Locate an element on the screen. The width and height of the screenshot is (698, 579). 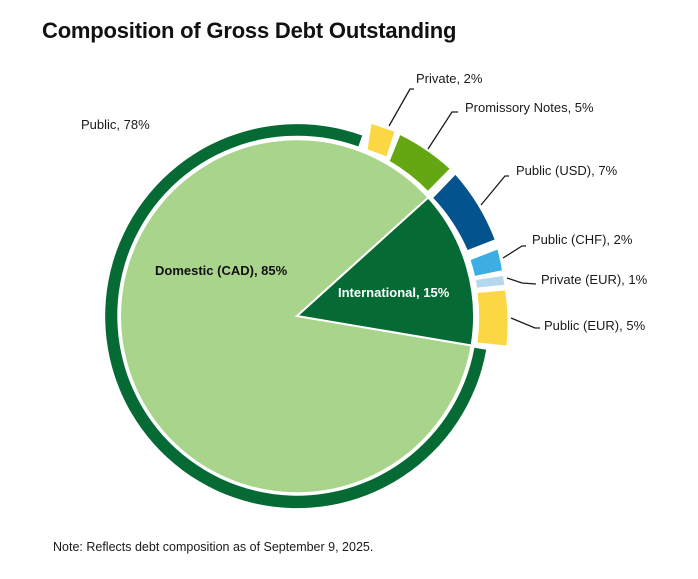
label-international: International, 15% is located at coordinates (394, 292).